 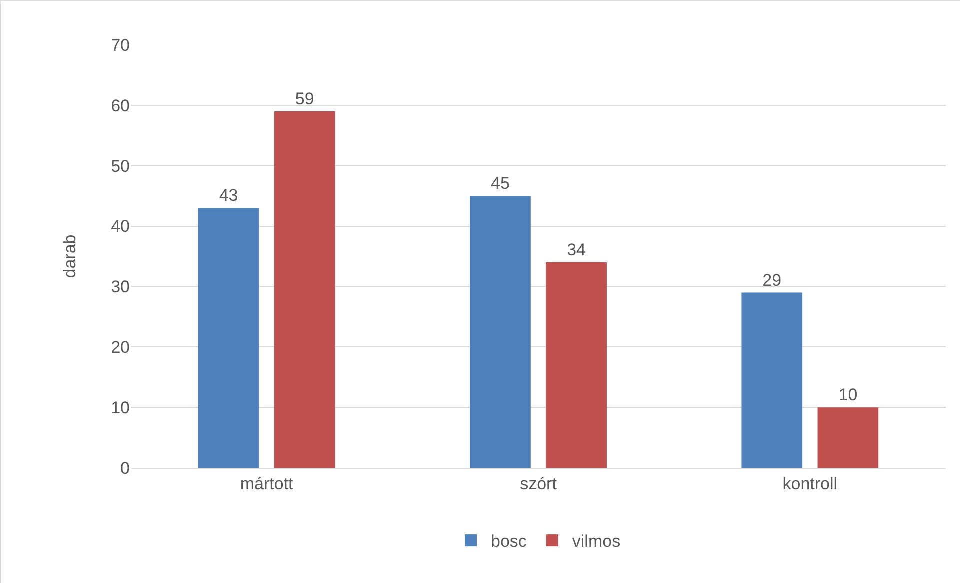 I want to click on y-tick-label: 10, so click(x=120, y=408).